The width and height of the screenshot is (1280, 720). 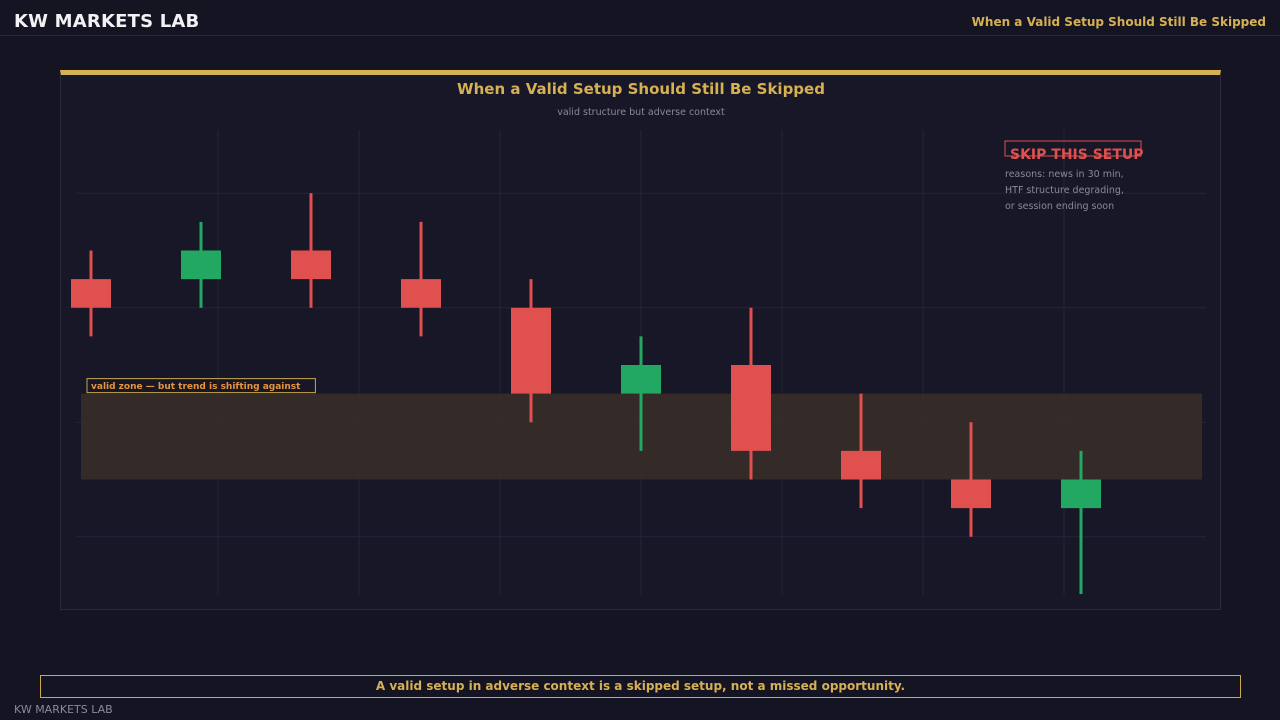 What do you see at coordinates (641, 112) in the screenshot?
I see `chart-subtitle: valid structure but adverse context` at bounding box center [641, 112].